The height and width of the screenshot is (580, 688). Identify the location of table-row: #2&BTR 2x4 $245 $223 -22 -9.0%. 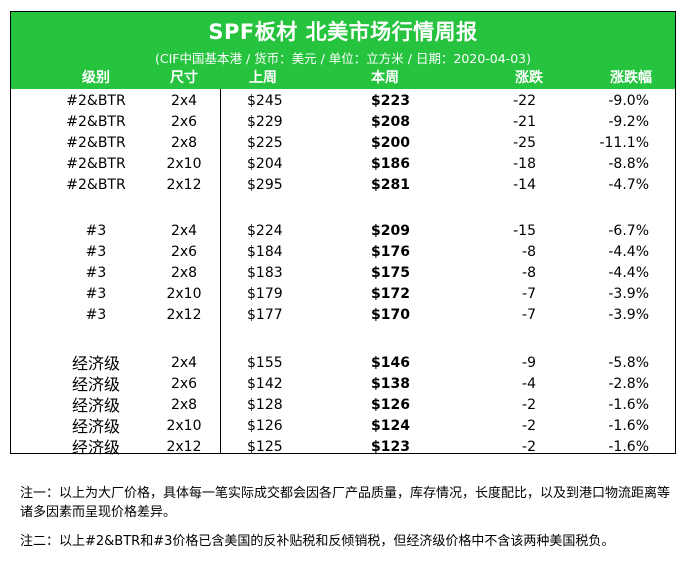
(343, 101).